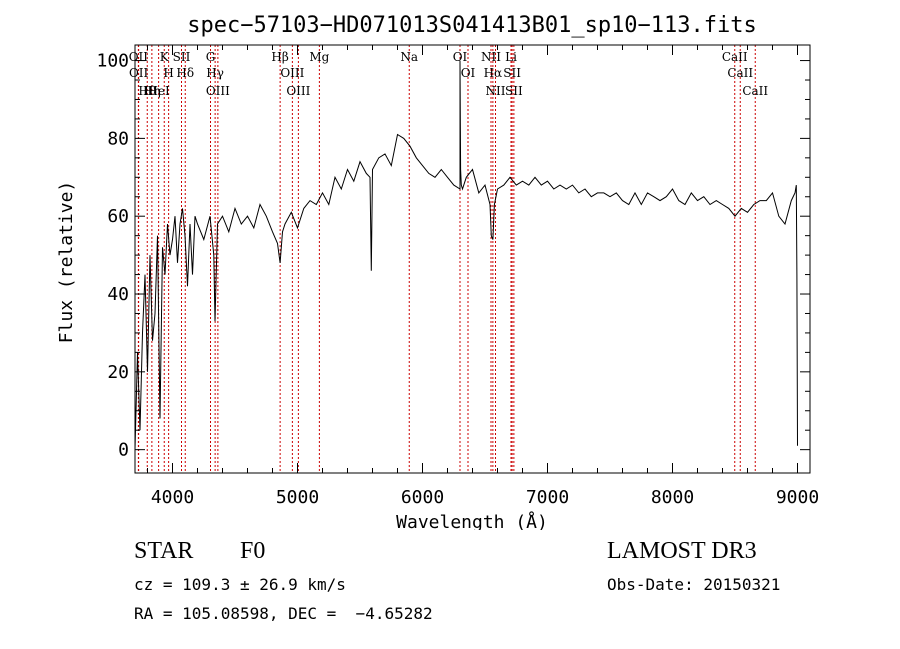 The width and height of the screenshot is (900, 649). What do you see at coordinates (319, 57) in the screenshot?
I see `annotation-label: Mg` at bounding box center [319, 57].